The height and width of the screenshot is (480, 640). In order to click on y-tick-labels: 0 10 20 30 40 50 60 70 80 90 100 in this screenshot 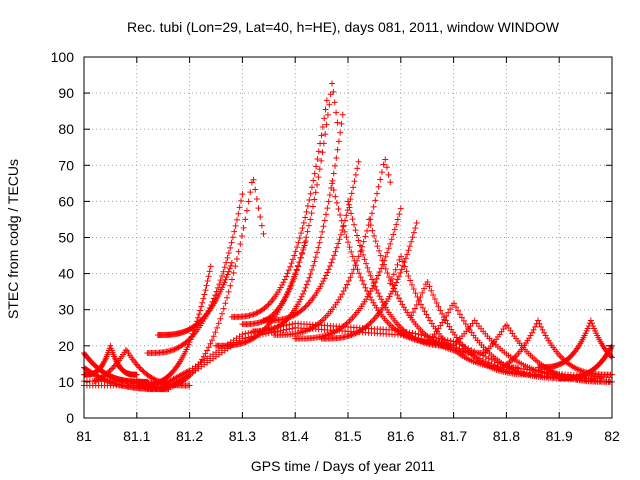, I will do `click(63, 237)`.